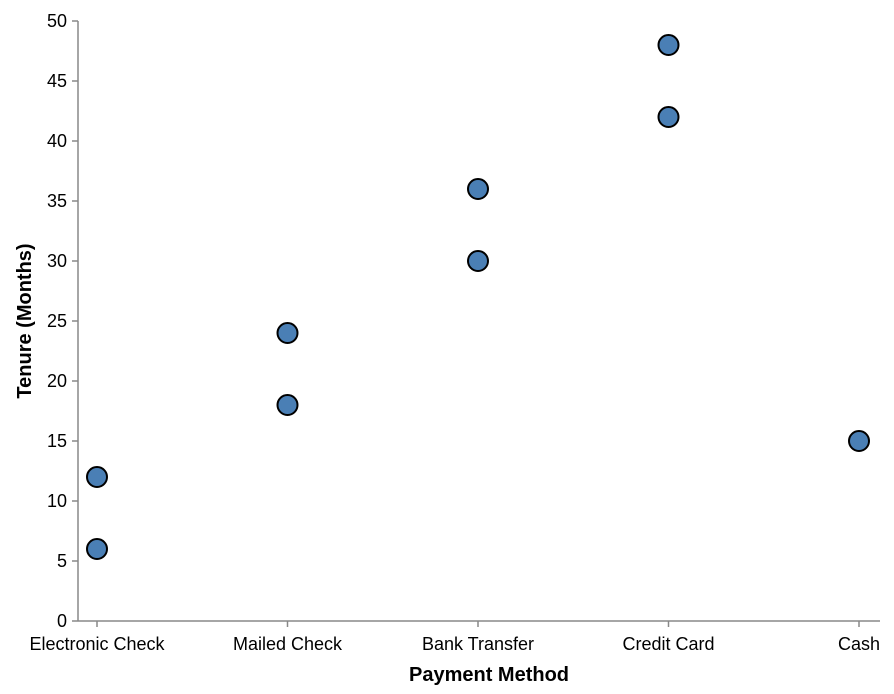 The height and width of the screenshot is (694, 894). Describe the element at coordinates (57, 441) in the screenshot. I see `y-tick-label: 15` at that location.